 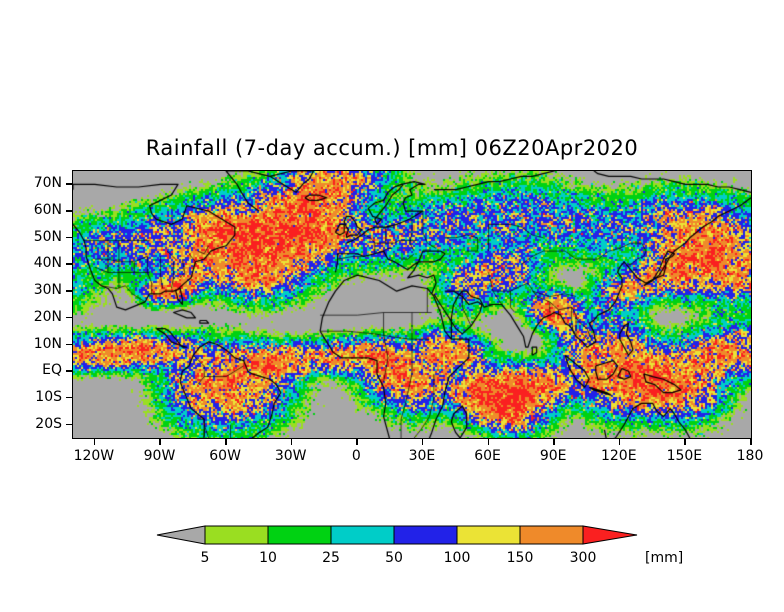 What do you see at coordinates (94, 456) in the screenshot?
I see `x-axis-label: 120W` at bounding box center [94, 456].